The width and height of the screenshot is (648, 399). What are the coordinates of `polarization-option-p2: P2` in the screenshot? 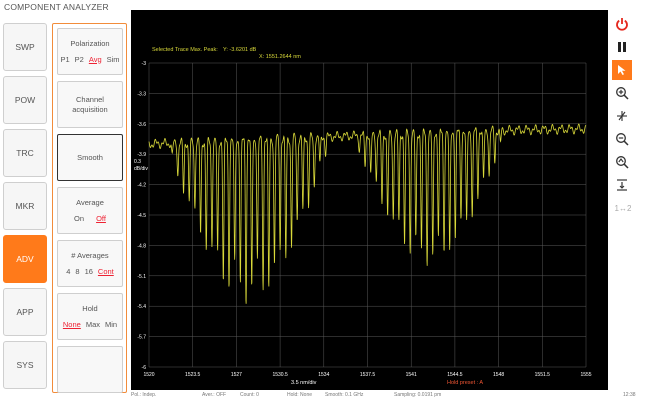 It's located at (79, 59).